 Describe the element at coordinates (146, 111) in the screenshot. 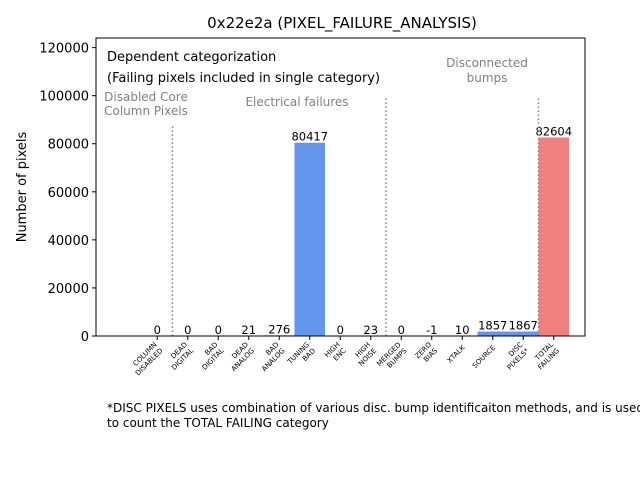

I see `group-annotation: Column Pixels` at that location.